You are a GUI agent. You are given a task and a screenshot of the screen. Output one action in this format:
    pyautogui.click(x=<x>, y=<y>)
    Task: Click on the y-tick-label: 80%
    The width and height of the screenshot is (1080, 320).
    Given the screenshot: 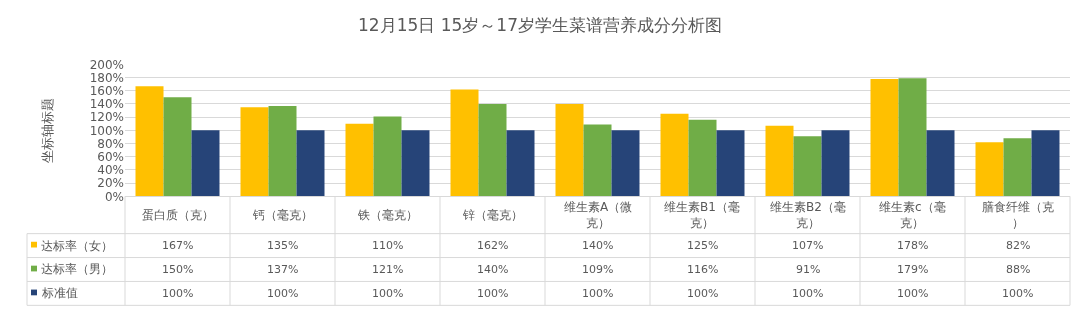 What is the action you would take?
    pyautogui.click(x=110, y=143)
    